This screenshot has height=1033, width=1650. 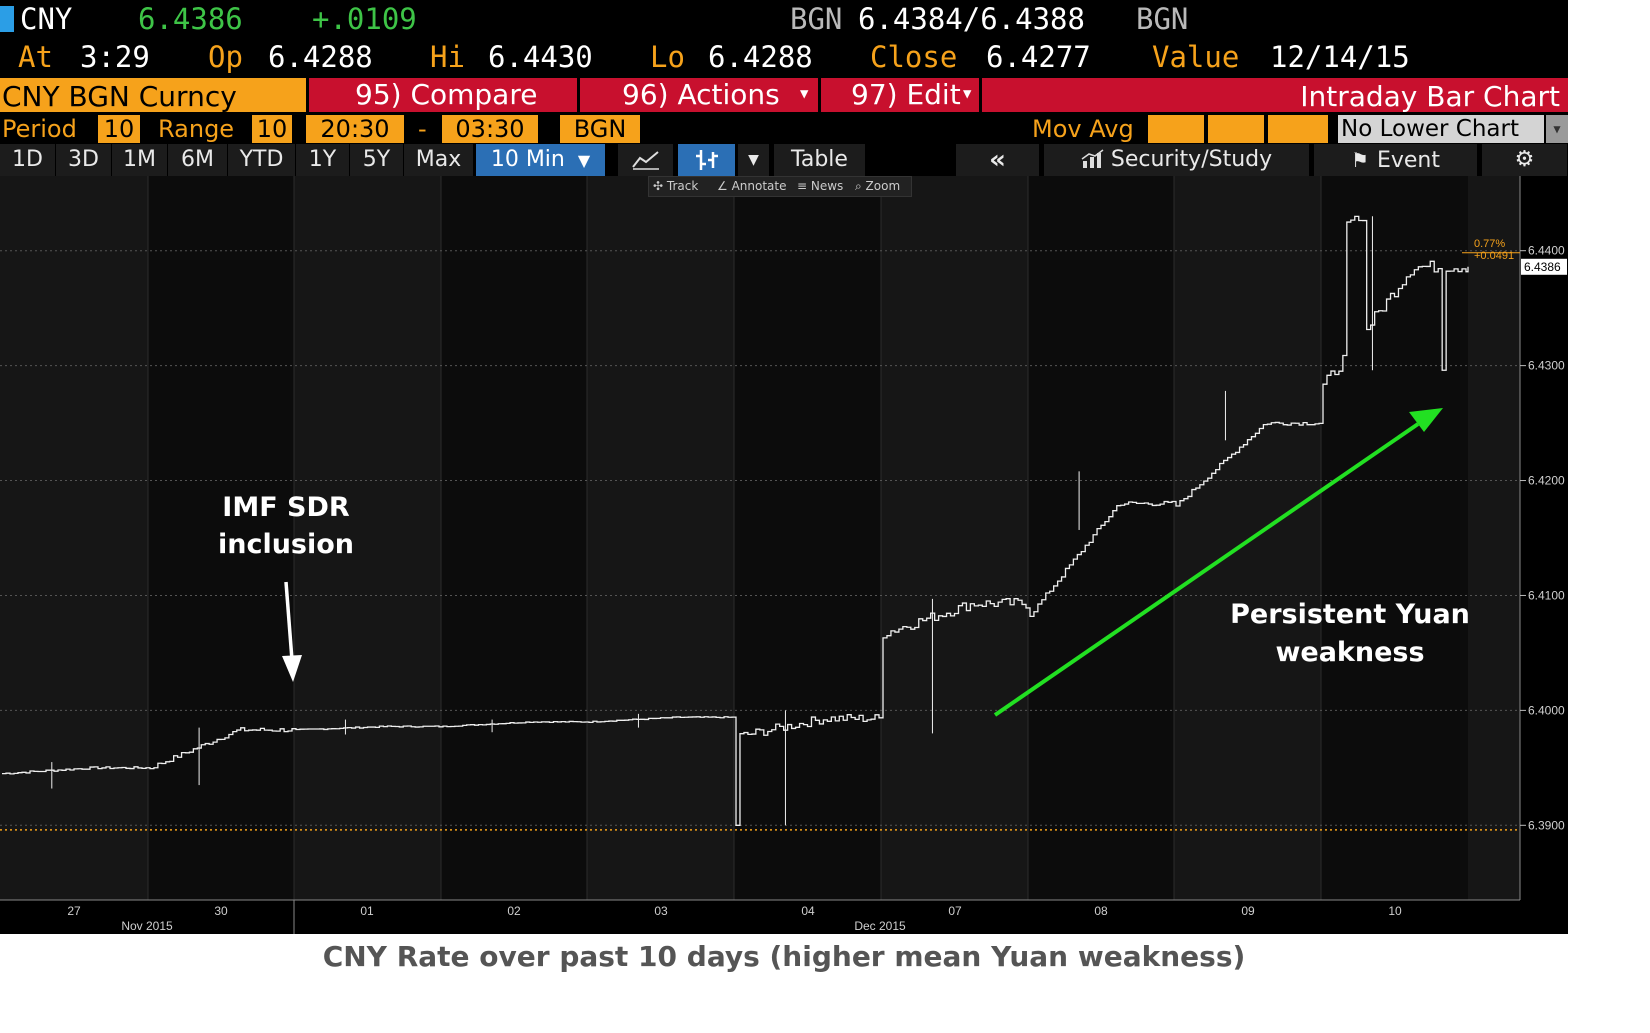 What do you see at coordinates (377, 160) in the screenshot?
I see `period-tab-5y: 5Y` at bounding box center [377, 160].